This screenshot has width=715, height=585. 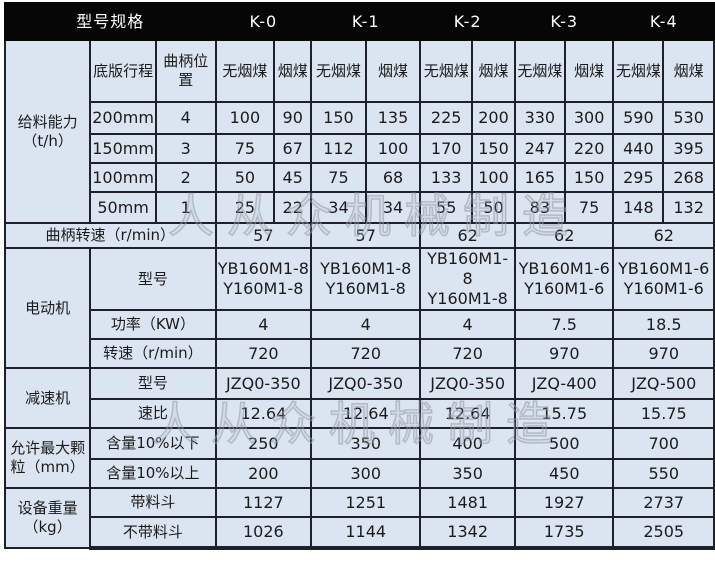 What do you see at coordinates (47, 308) in the screenshot?
I see `motor-section-label: 电动机` at bounding box center [47, 308].